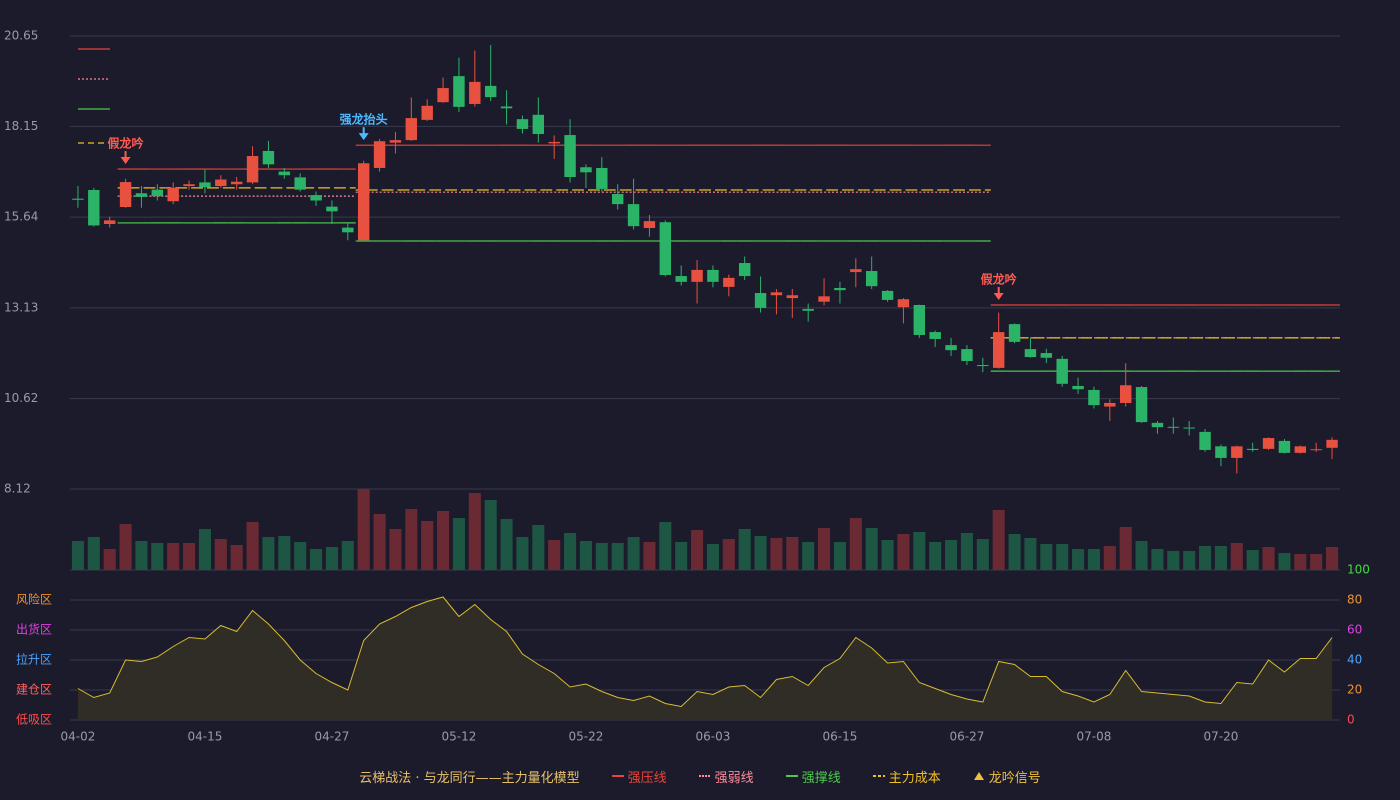 This screenshot has width=1400, height=800. What do you see at coordinates (205, 737) in the screenshot?
I see `x-tick-label: 04-15` at bounding box center [205, 737].